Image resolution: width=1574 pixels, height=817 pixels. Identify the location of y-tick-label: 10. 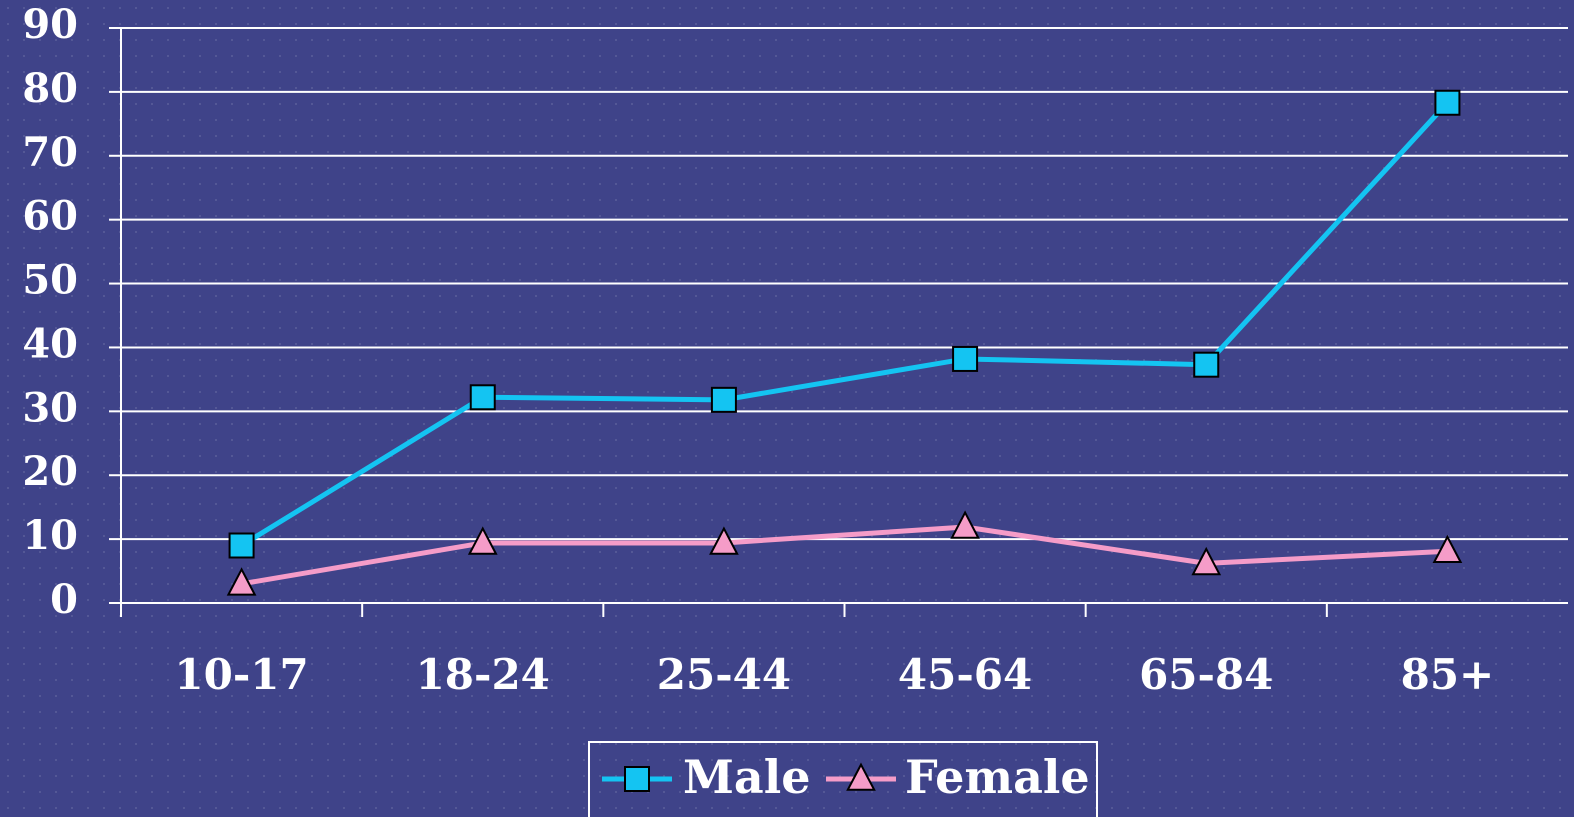
(50, 535).